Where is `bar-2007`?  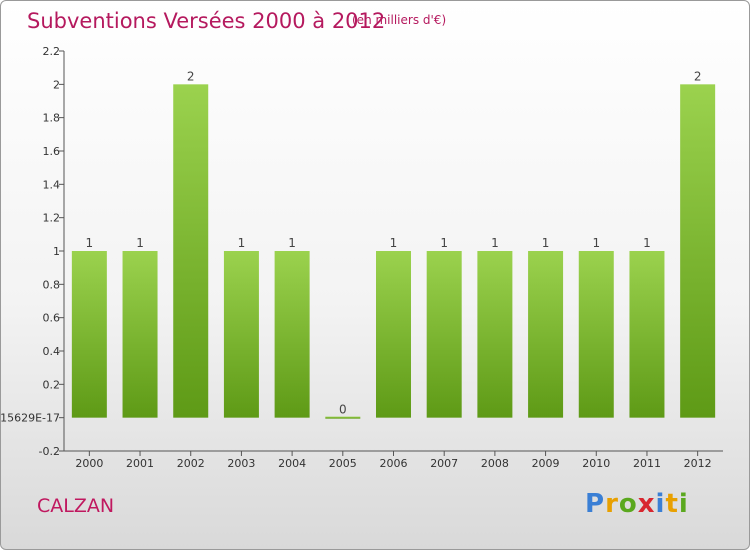
bar-2007 is located at coordinates (444, 334).